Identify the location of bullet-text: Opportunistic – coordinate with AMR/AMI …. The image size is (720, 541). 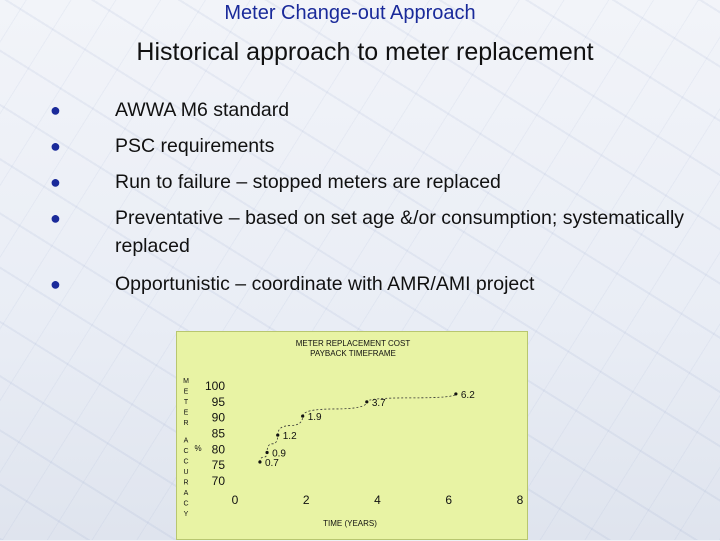
(325, 284).